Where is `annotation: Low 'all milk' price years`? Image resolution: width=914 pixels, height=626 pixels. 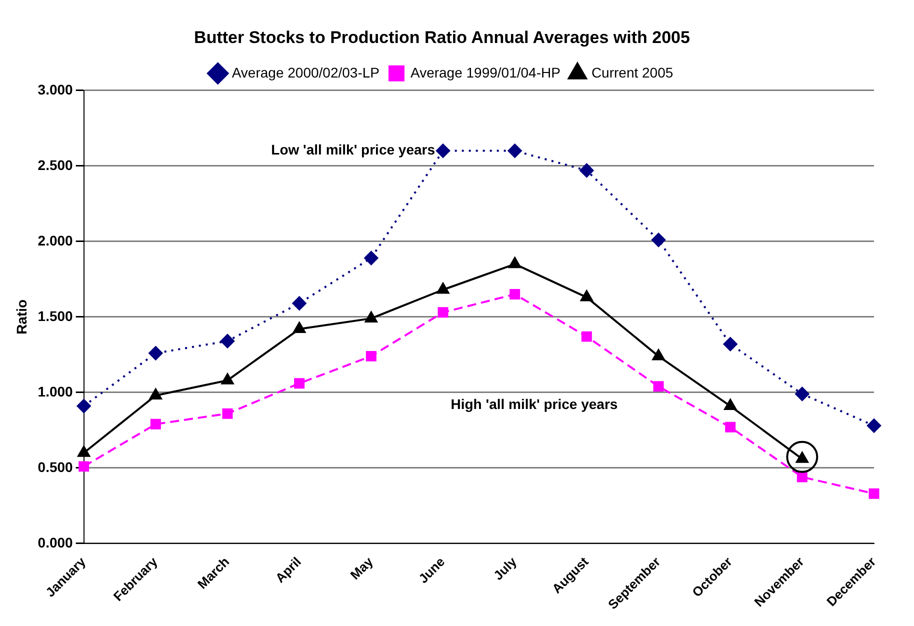
annotation: Low 'all milk' price years is located at coordinates (353, 150).